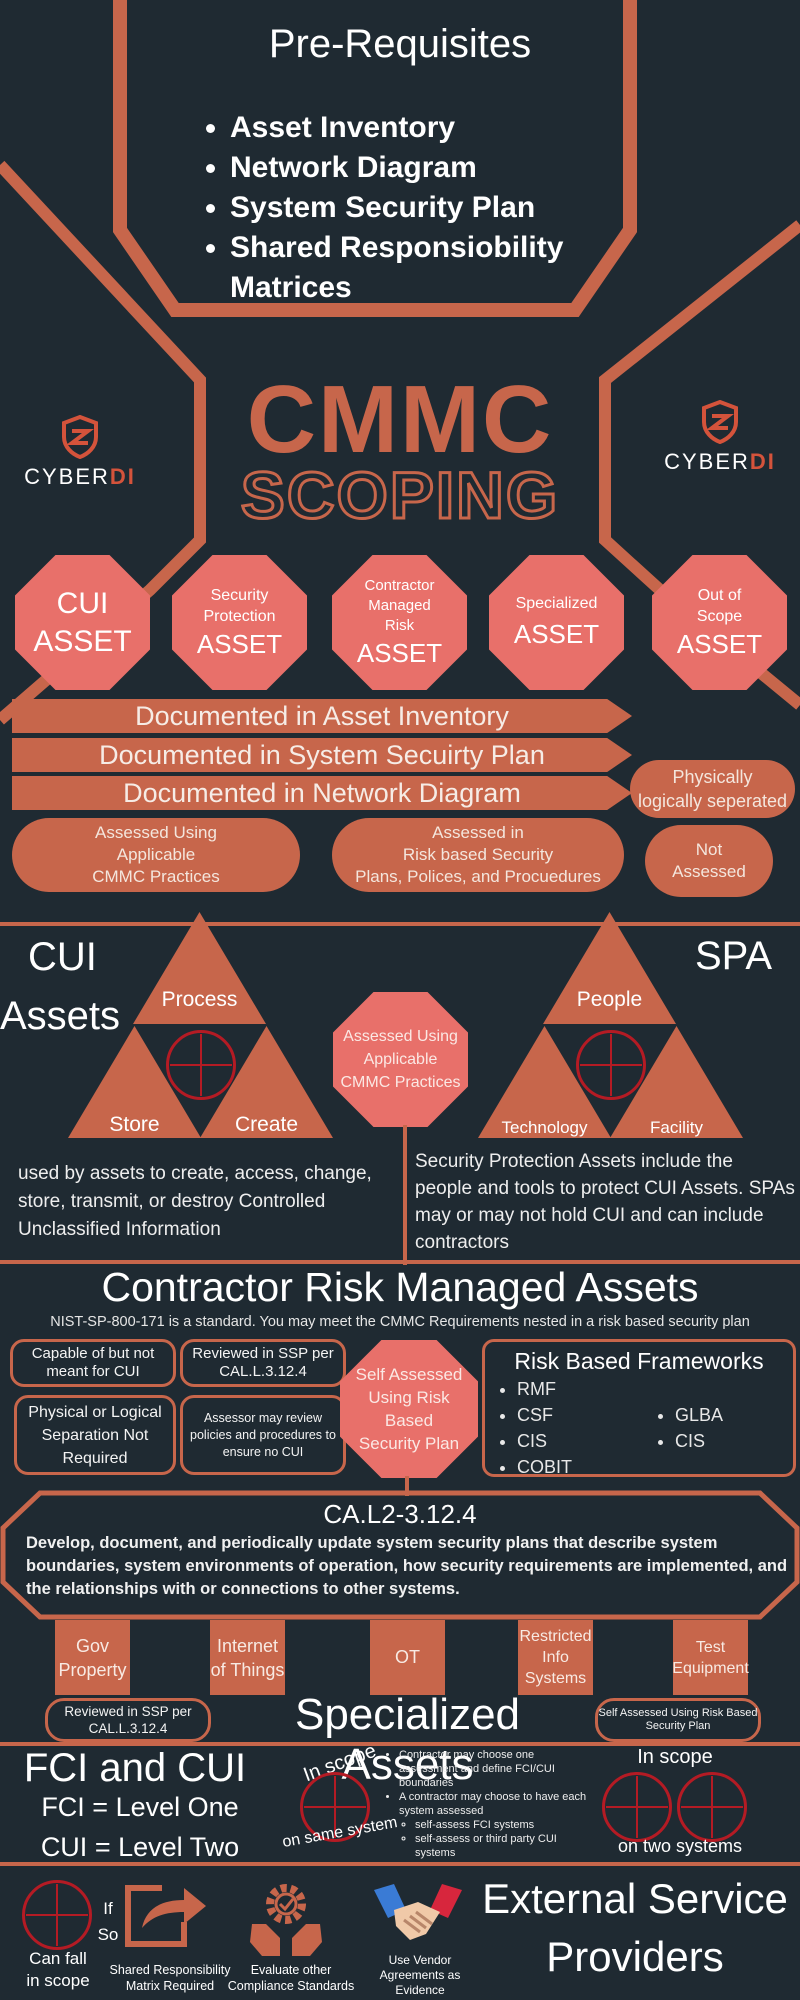  What do you see at coordinates (156, 855) in the screenshot?
I see `assessed-cmmc-pill: Assessed Using Applicable CMMC Practices` at bounding box center [156, 855].